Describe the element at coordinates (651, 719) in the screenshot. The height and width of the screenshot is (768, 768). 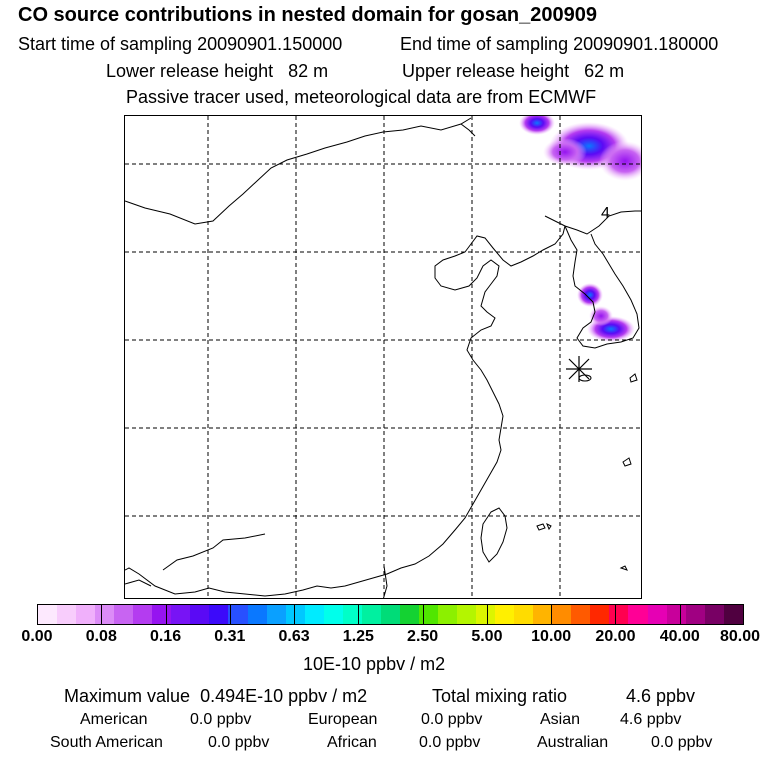
I see `region-value: 4.6 ppbv` at that location.